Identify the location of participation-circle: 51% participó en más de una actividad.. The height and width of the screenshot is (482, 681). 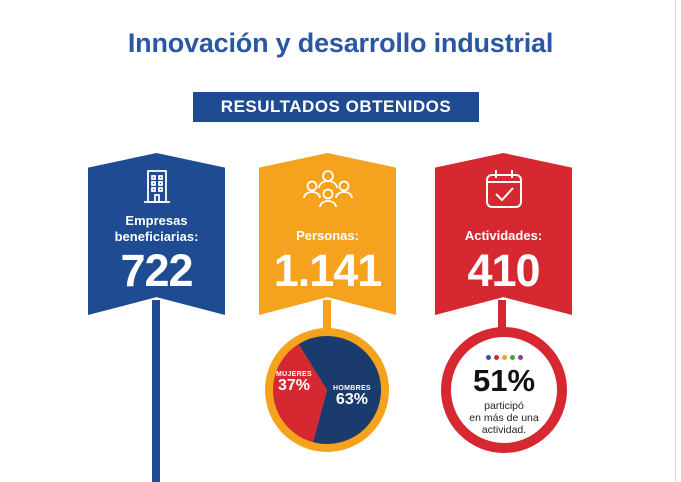
(504, 390).